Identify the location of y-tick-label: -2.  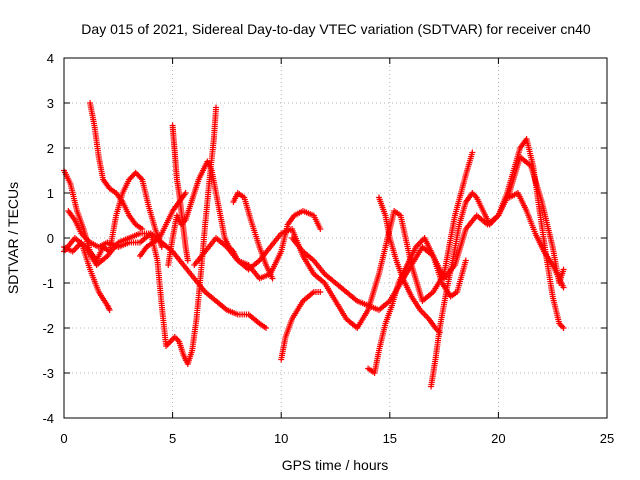
(48, 328).